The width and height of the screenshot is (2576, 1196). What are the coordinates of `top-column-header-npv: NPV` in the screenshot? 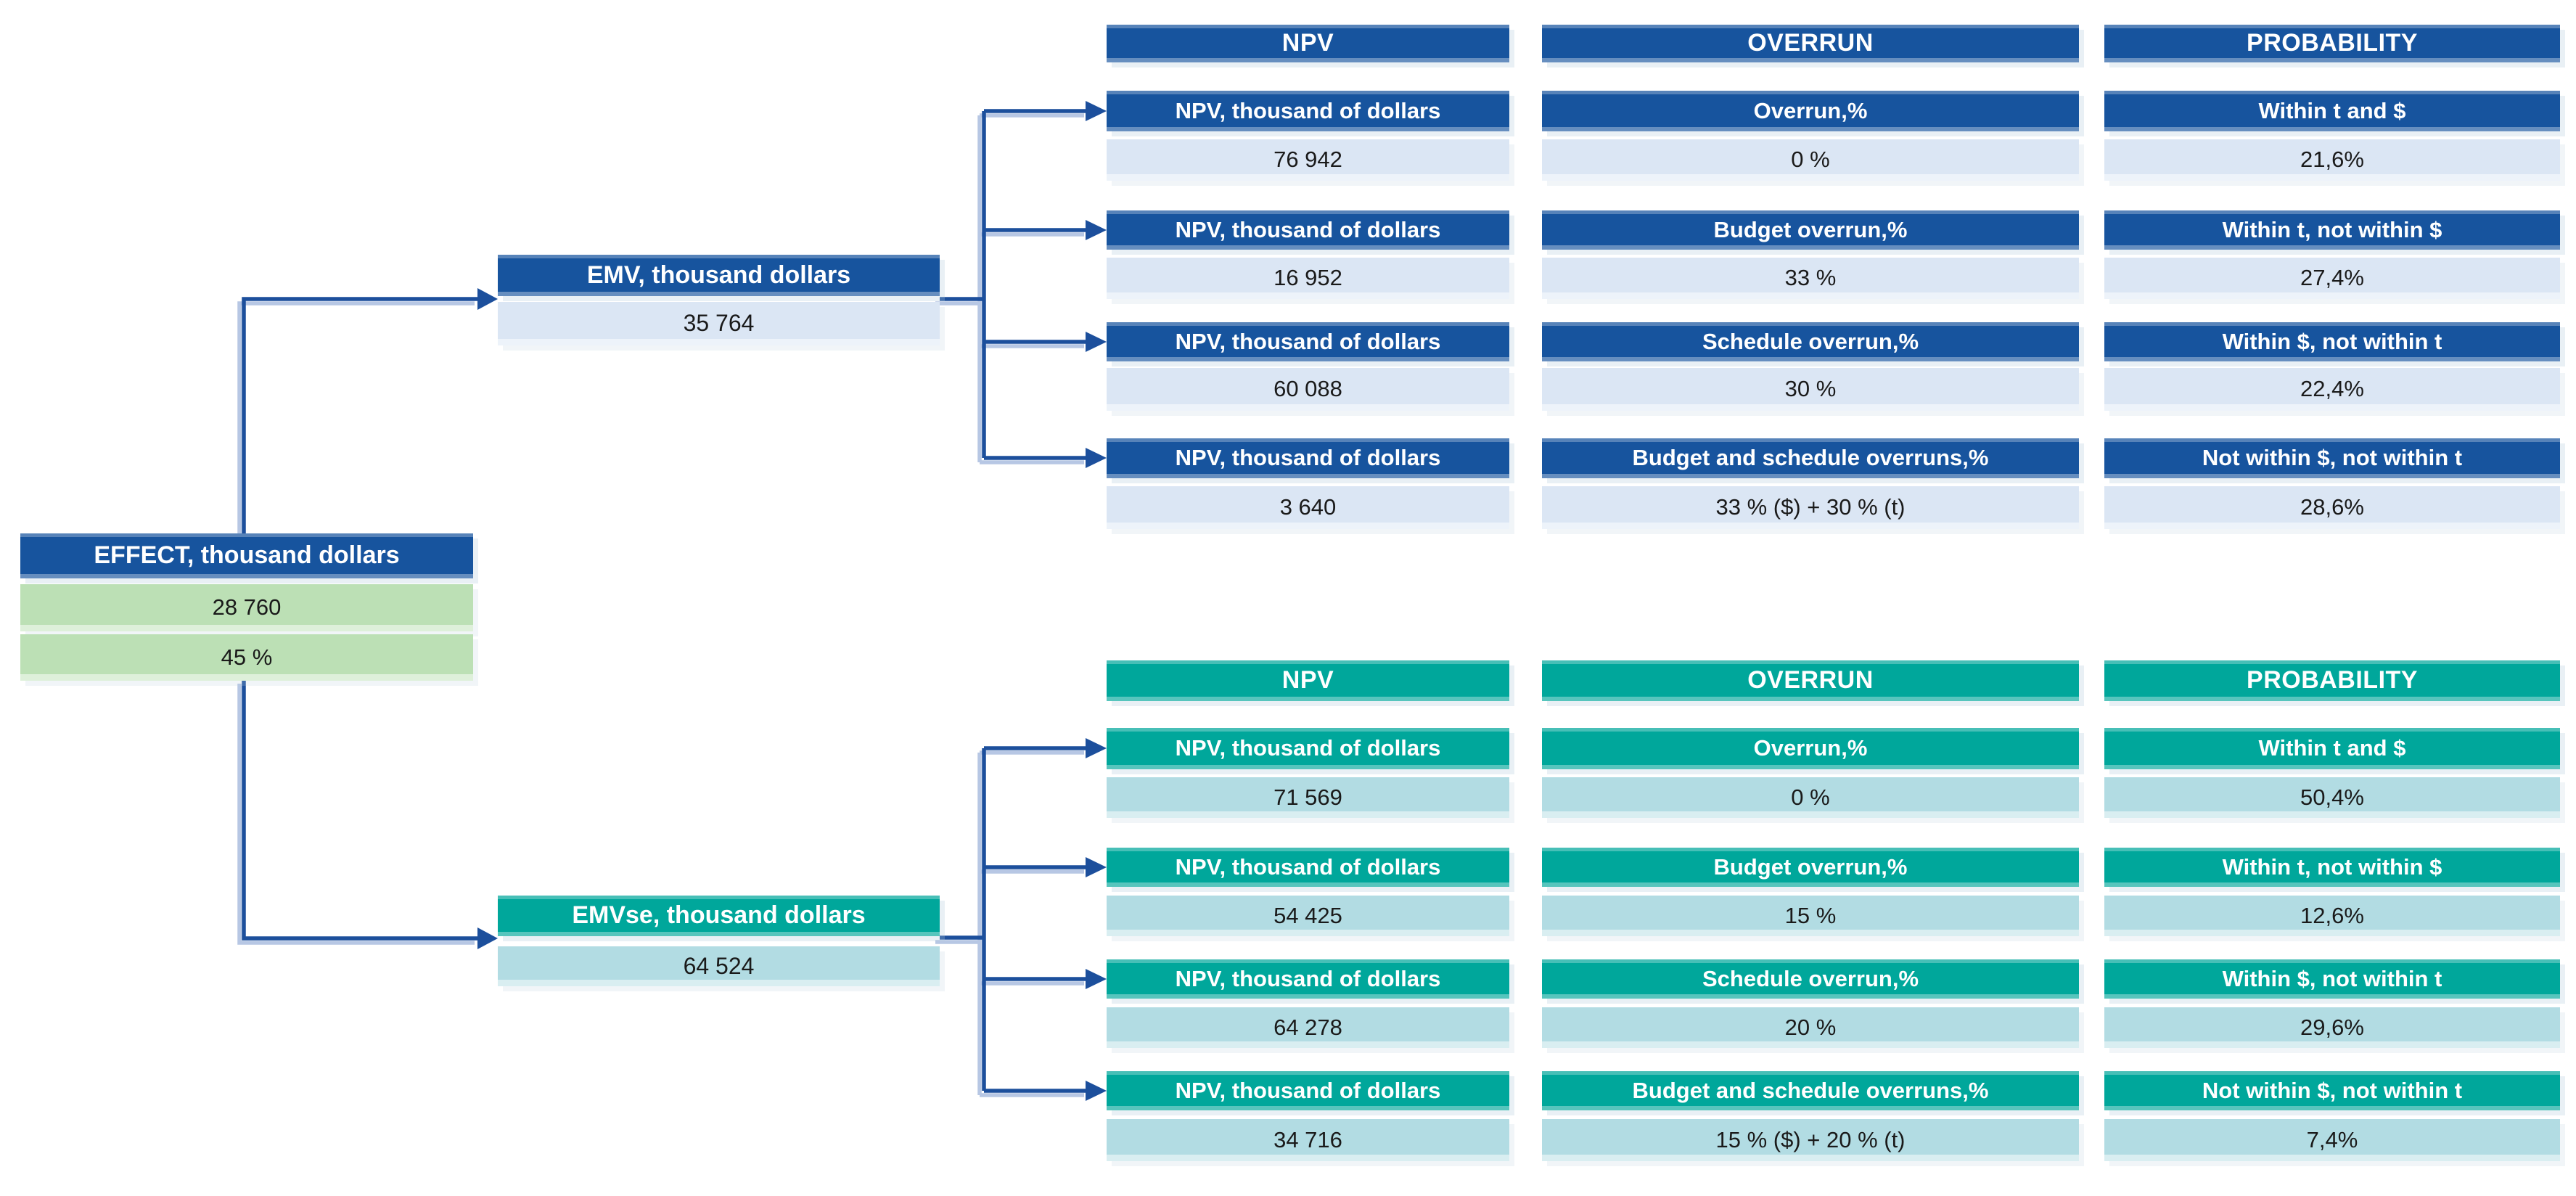 It's located at (1308, 43).